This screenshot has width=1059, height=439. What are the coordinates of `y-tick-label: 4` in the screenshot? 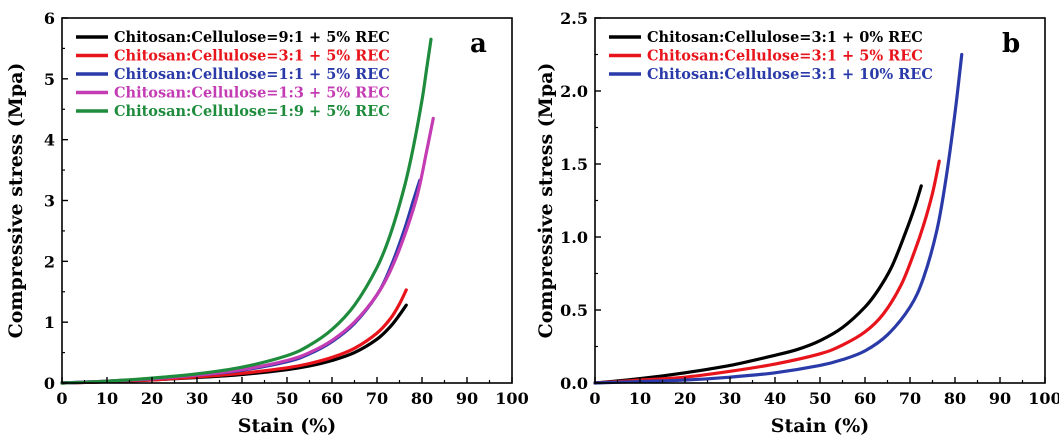 It's located at (49, 140).